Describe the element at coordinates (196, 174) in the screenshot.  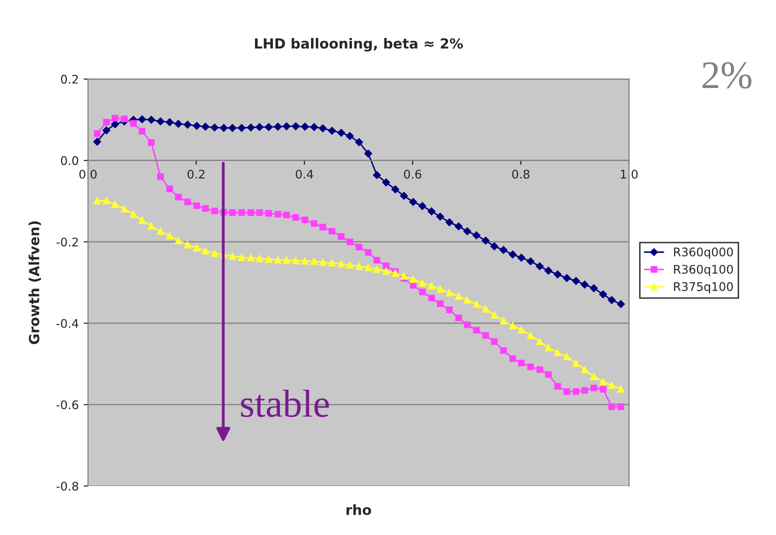
I see `x-tick-label: 0.2` at that location.